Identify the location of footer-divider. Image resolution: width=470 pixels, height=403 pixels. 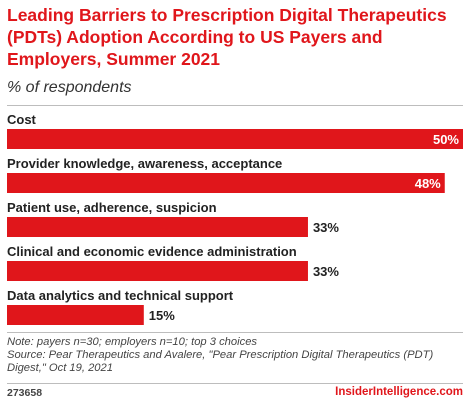
(235, 383).